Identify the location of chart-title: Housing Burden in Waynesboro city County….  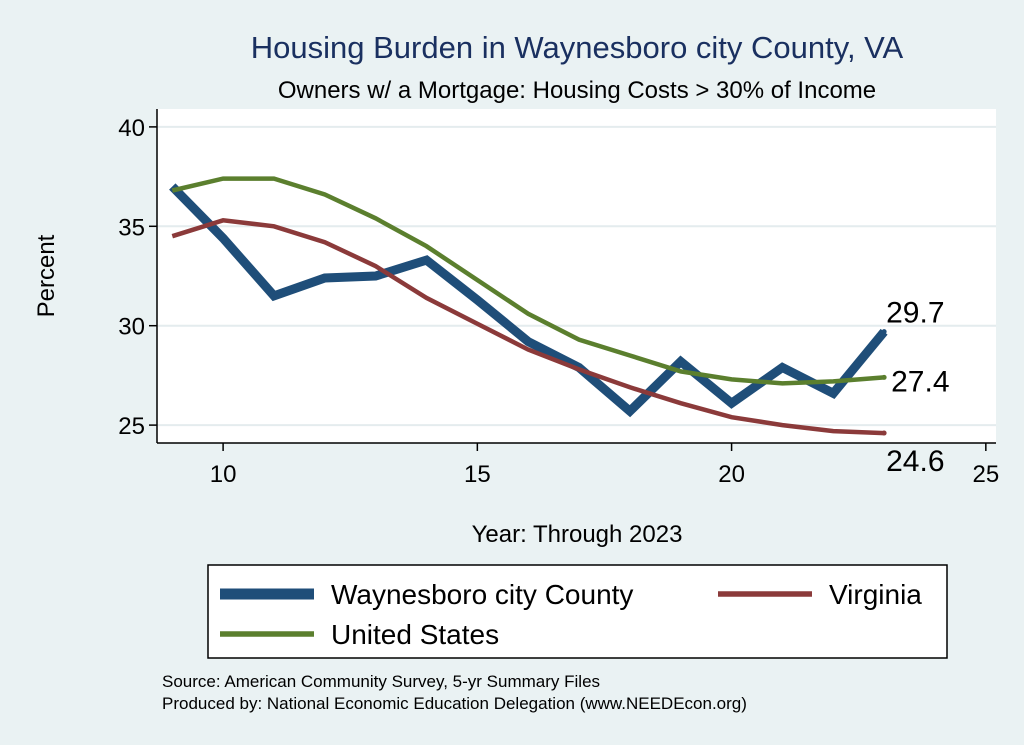
(577, 47).